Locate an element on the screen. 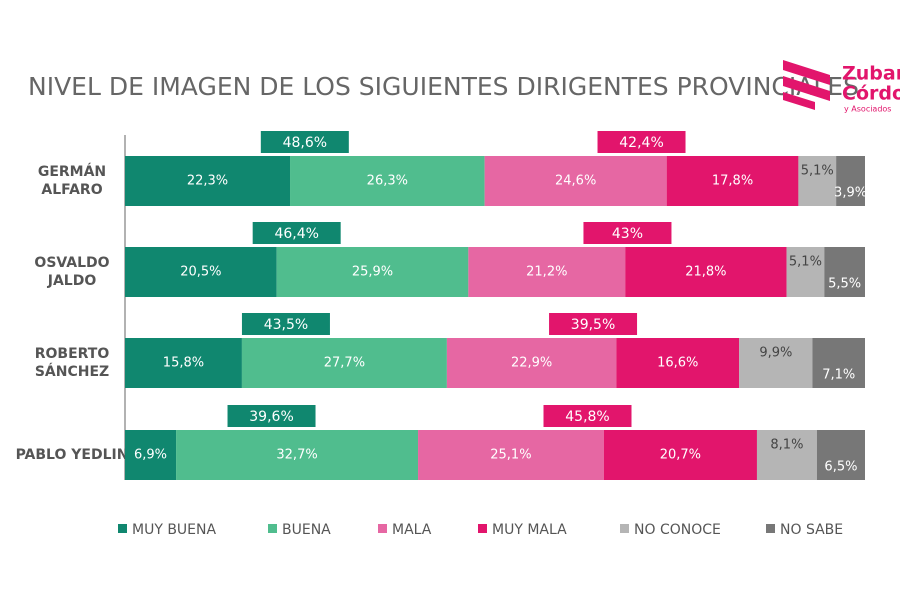  data-label: 24,6% is located at coordinates (575, 181).